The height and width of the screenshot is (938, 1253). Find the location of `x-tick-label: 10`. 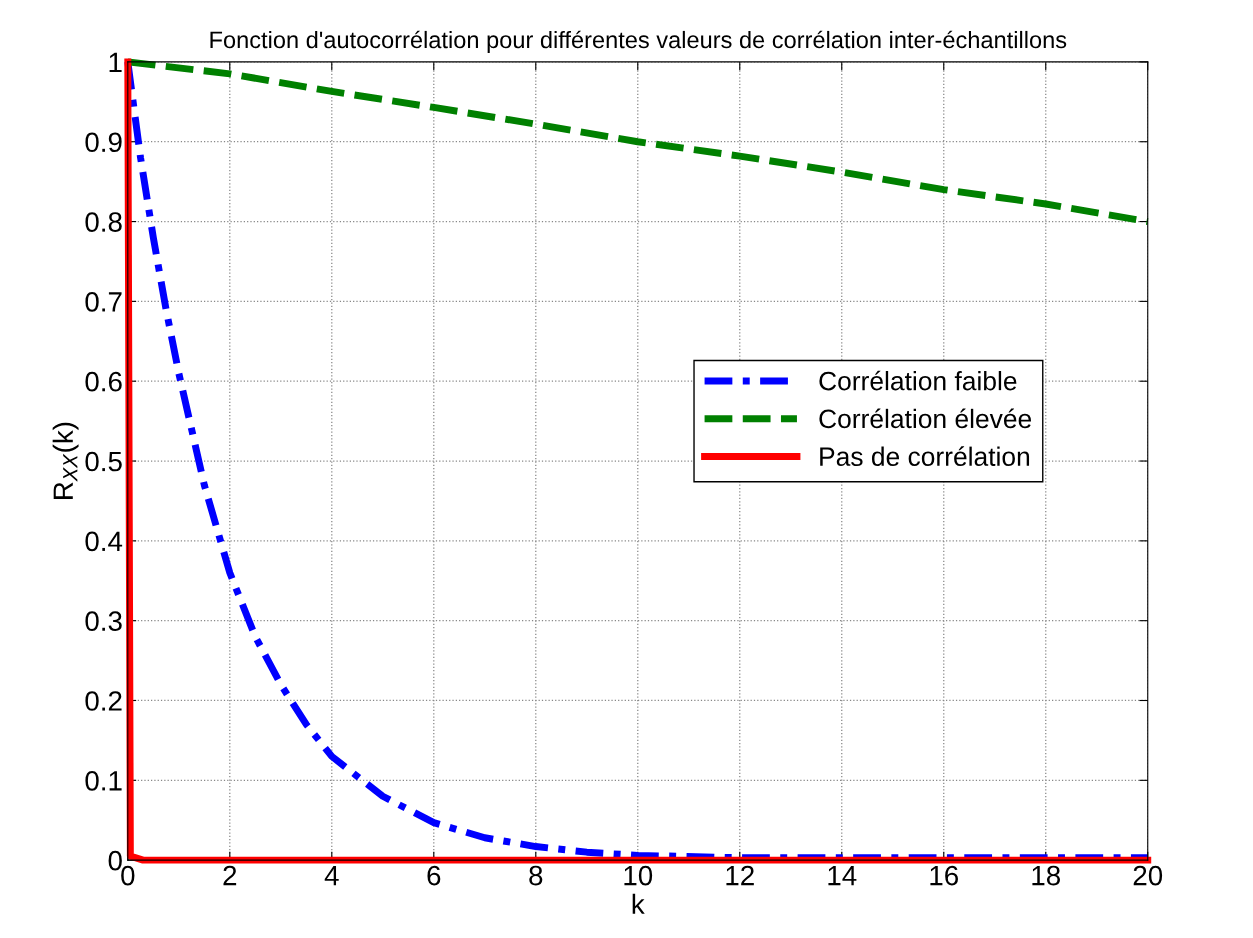

x-tick-label: 10 is located at coordinates (638, 875).